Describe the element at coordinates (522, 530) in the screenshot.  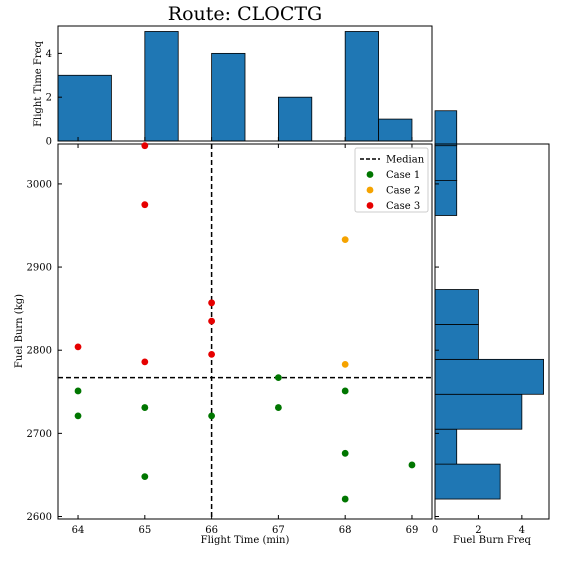
I see `right-x-tick-label: 4` at that location.